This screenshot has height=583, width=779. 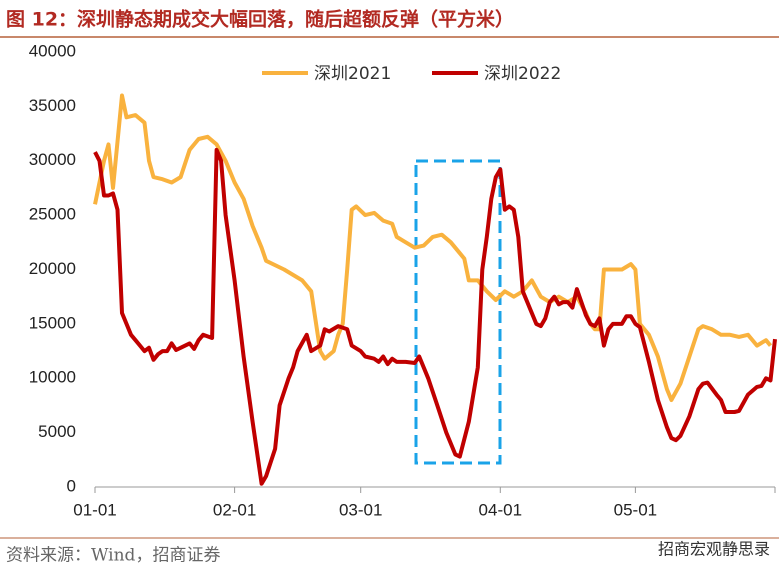 I want to click on x-tick-label: 02-01, so click(x=234, y=509).